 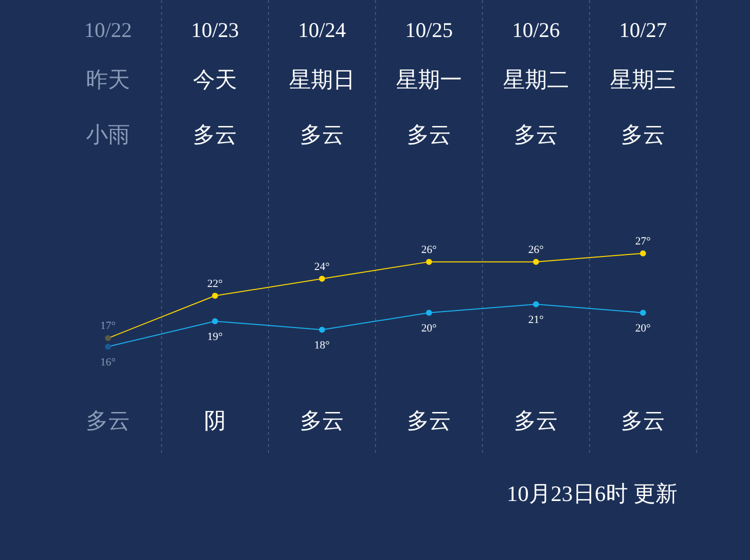 I want to click on x-tick-label: 10/22, so click(x=108, y=30).